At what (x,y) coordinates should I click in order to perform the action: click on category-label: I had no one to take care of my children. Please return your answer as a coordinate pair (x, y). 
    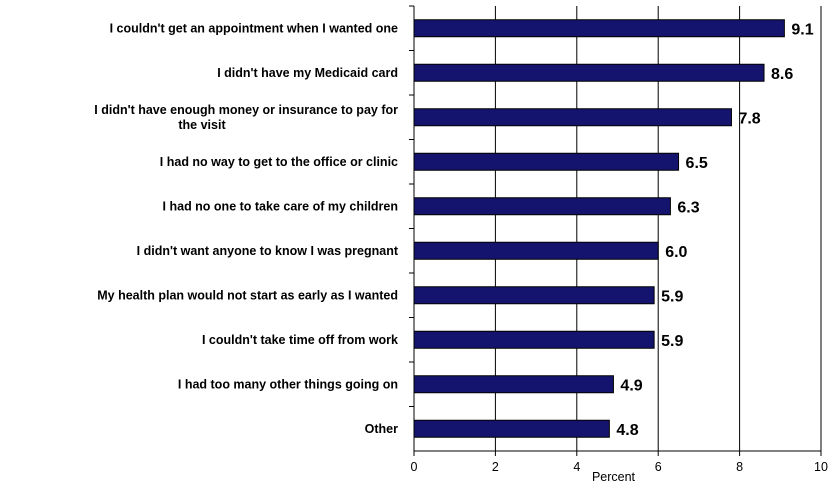
    Looking at the image, I should click on (280, 206).